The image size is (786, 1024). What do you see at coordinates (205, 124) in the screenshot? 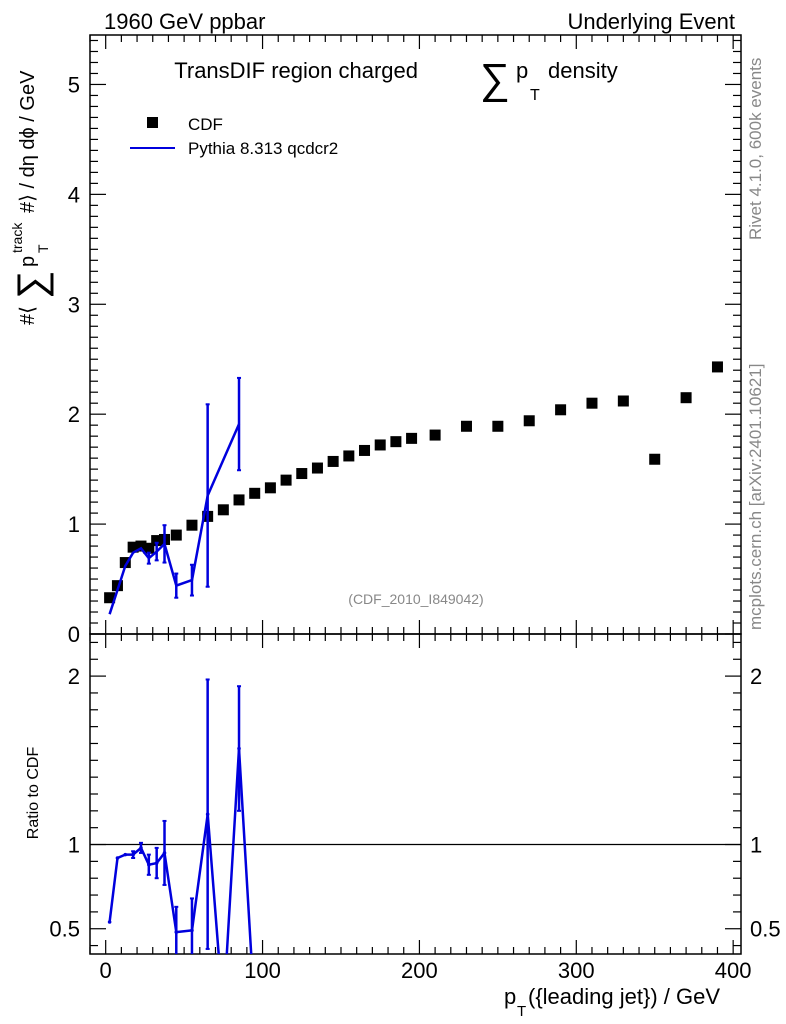
I see `legend-cdf-label: CDF` at bounding box center [205, 124].